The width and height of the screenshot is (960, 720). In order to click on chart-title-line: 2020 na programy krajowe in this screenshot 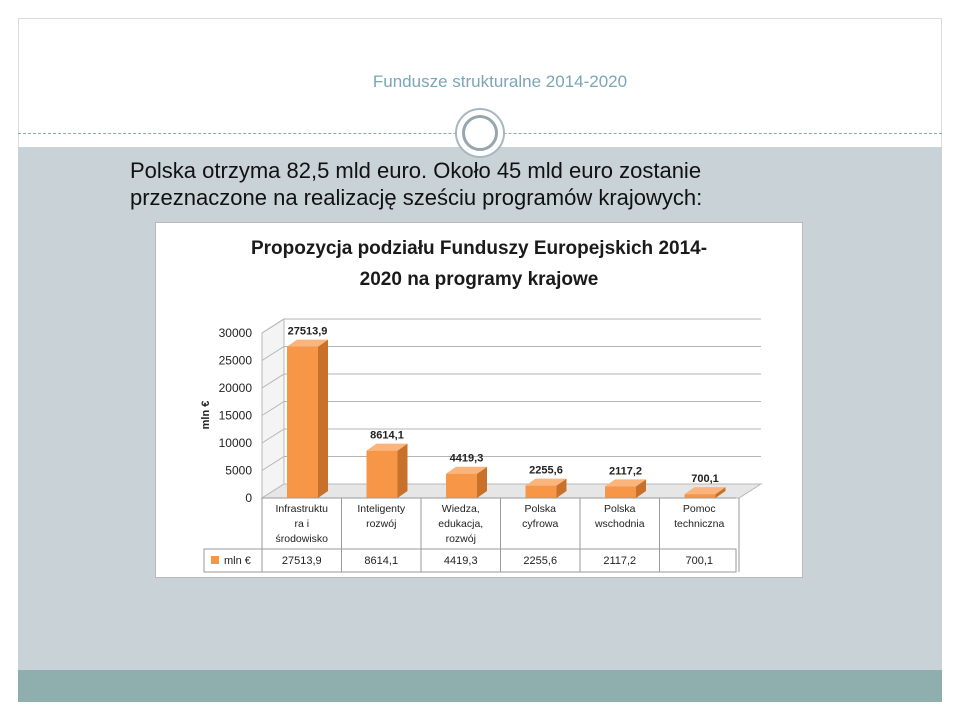, I will do `click(479, 279)`.